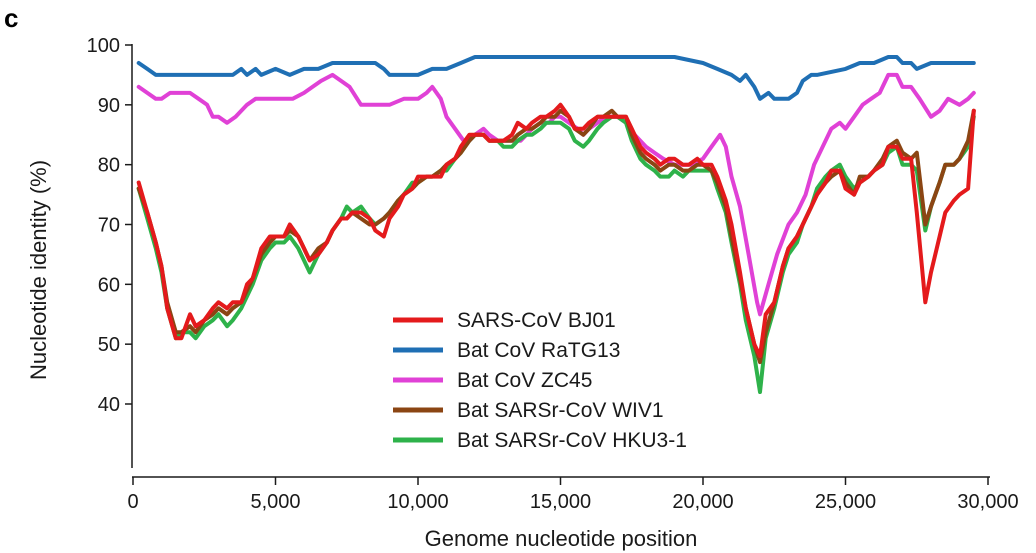 This screenshot has height=553, width=1036. Describe the element at coordinates (572, 440) in the screenshot. I see `legend-label: Bat SARSr-CoV HKU3-1` at that location.